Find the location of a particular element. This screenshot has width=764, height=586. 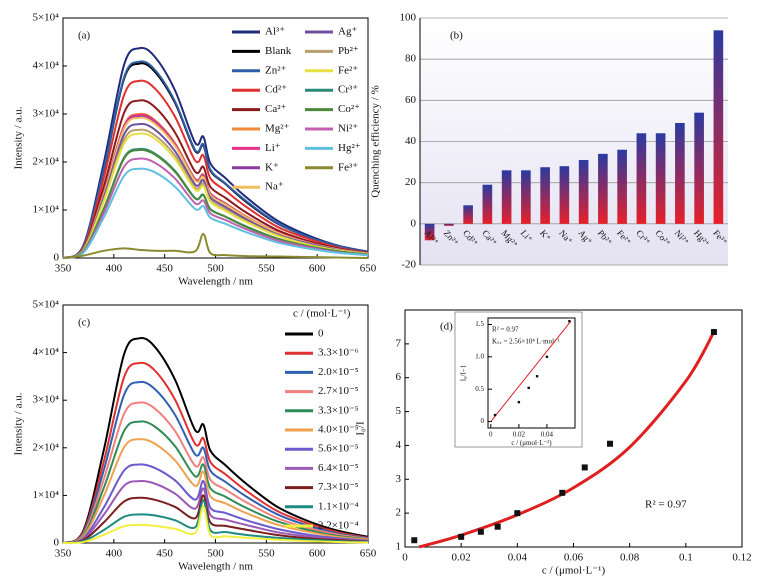

legend-label: 7.3×10⁻⁵ is located at coordinates (338, 487).